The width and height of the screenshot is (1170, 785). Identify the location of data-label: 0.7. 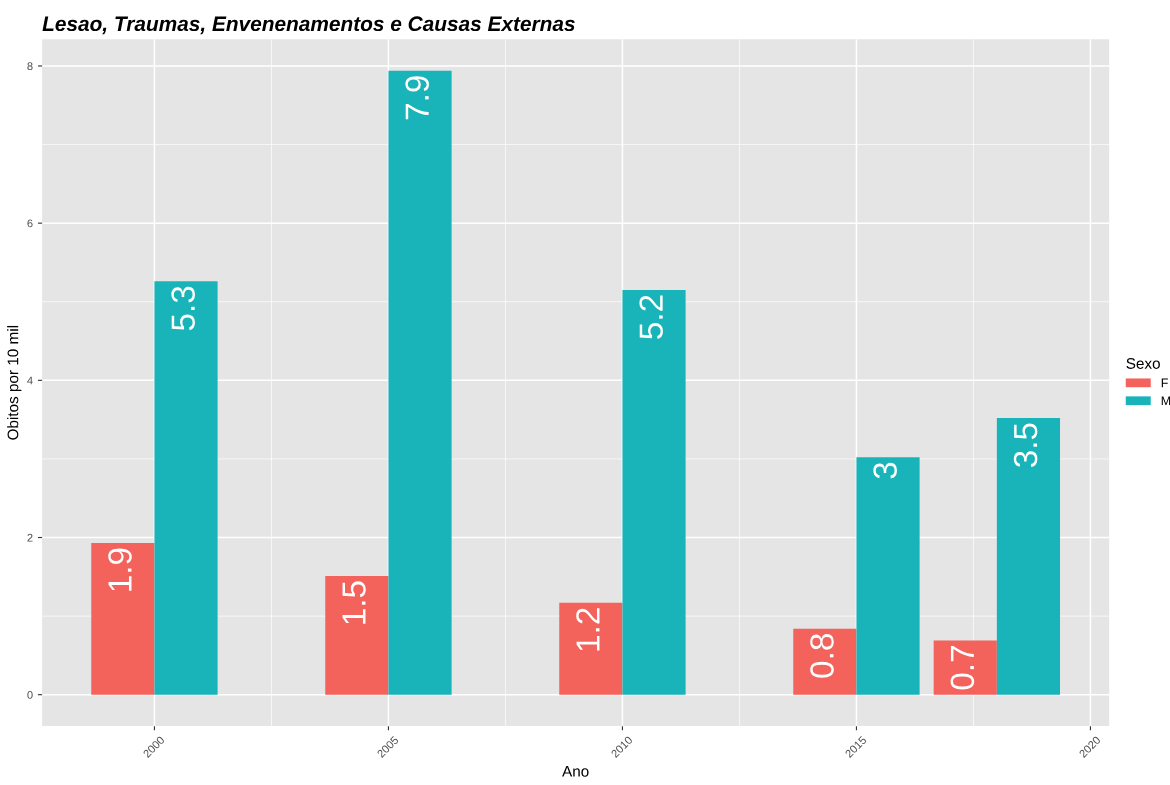
(962, 668).